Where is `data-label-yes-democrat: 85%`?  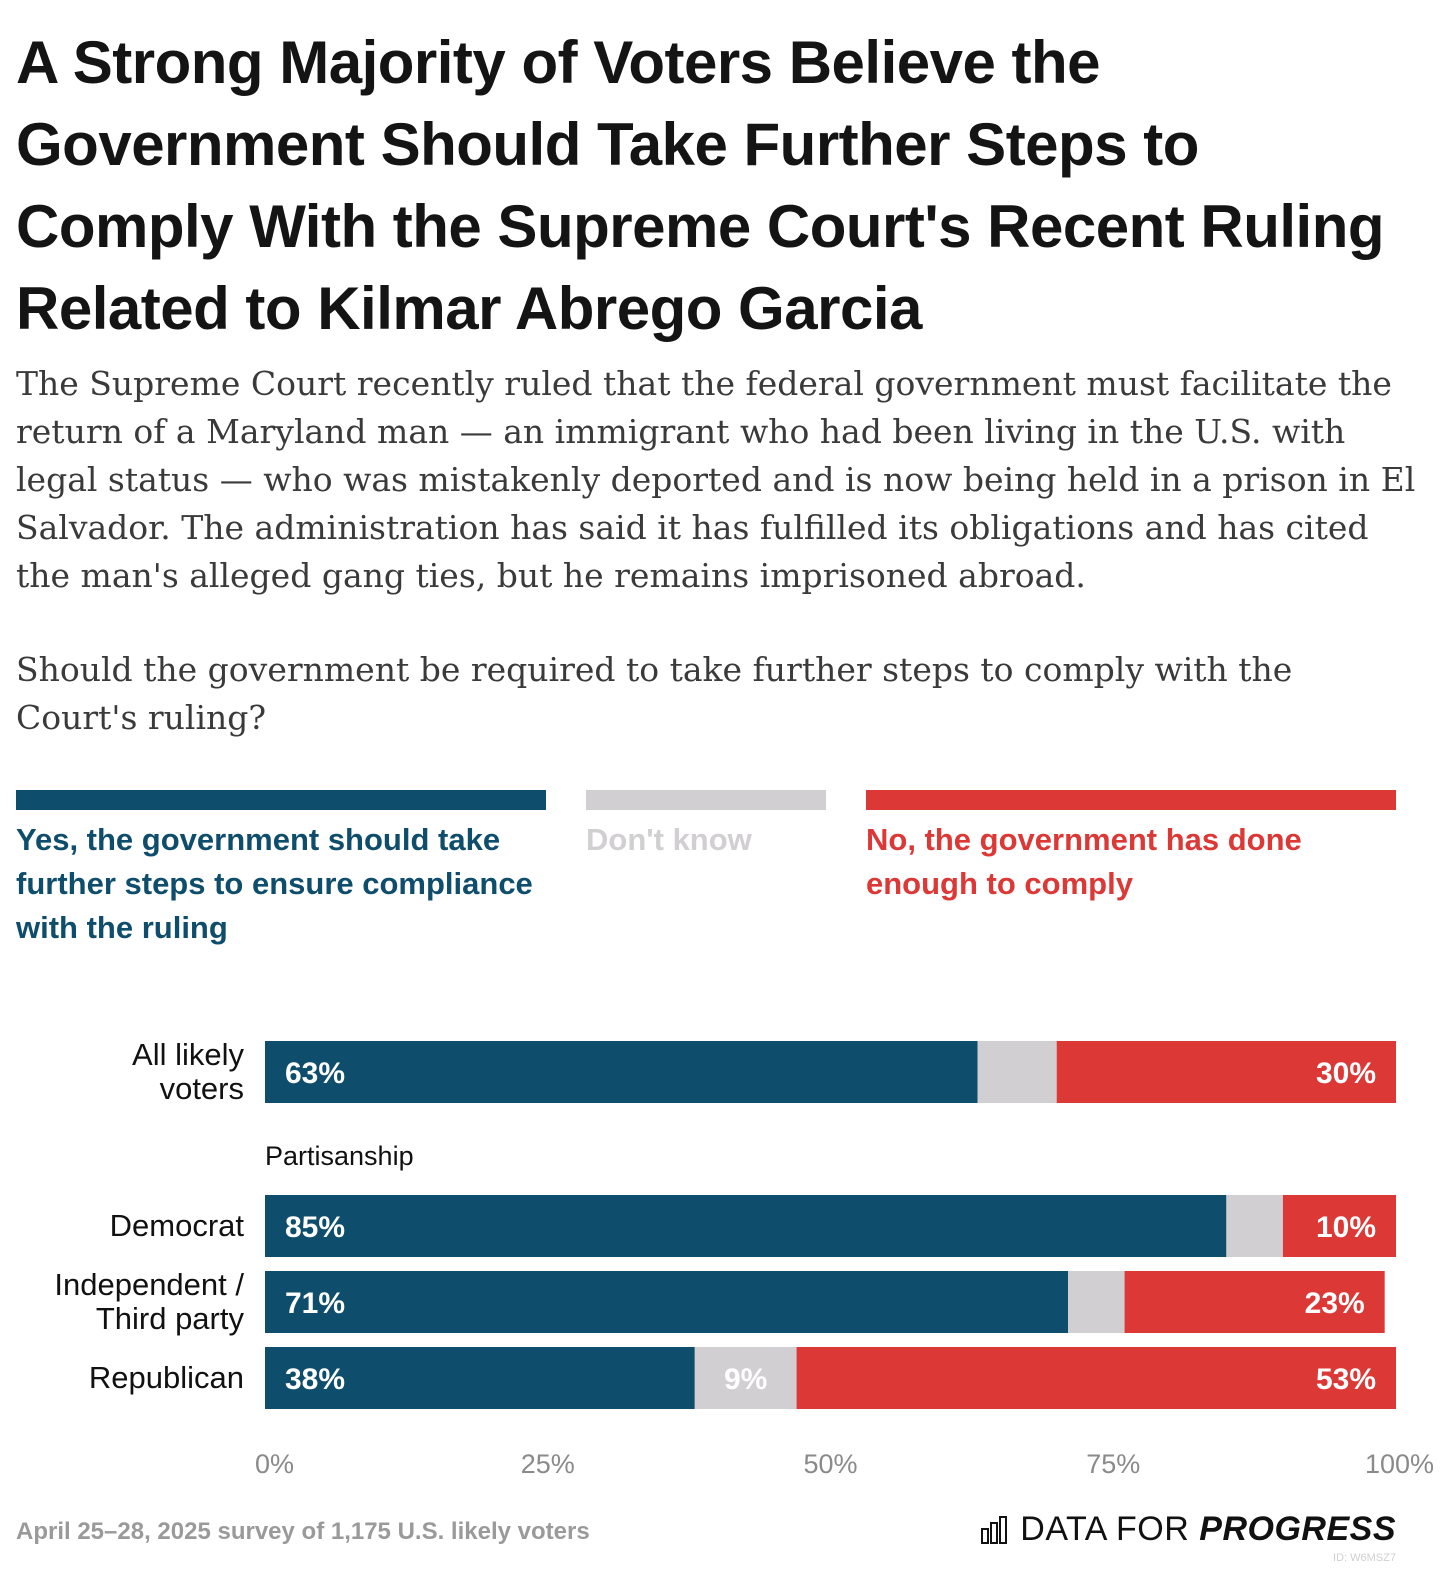
data-label-yes-democrat: 85% is located at coordinates (315, 1227).